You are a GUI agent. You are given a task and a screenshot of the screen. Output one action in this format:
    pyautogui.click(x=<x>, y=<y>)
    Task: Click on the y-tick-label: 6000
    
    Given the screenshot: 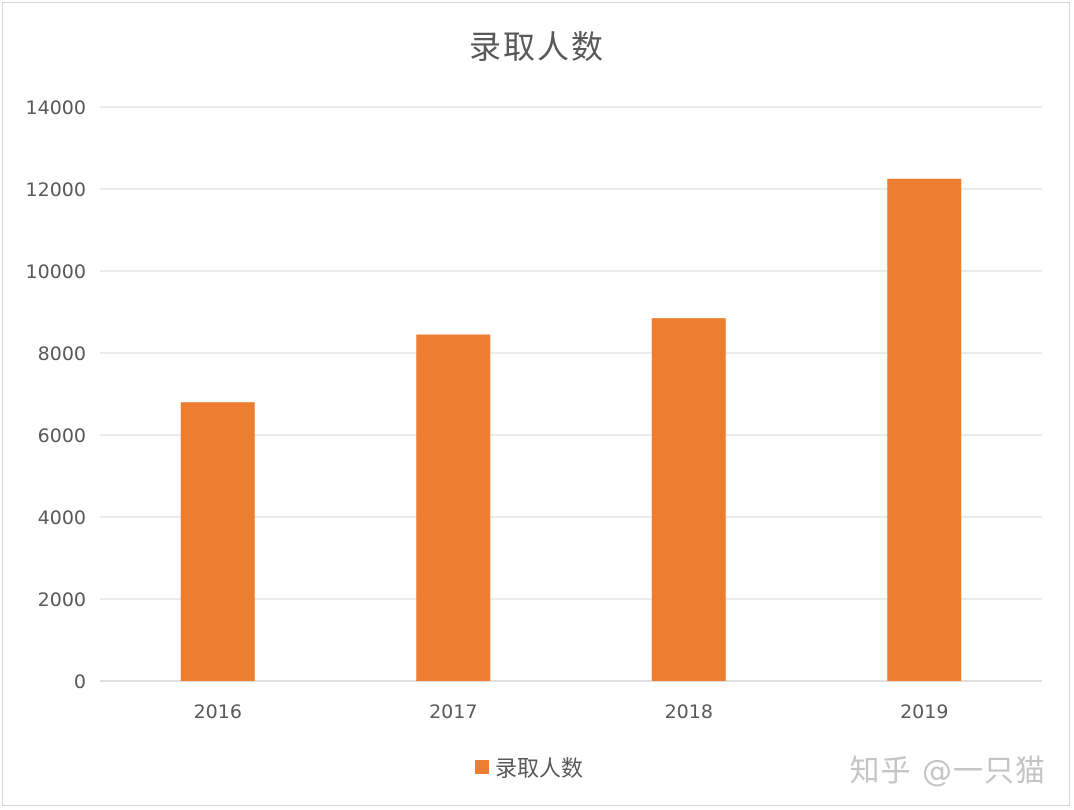 What is the action you would take?
    pyautogui.click(x=62, y=436)
    